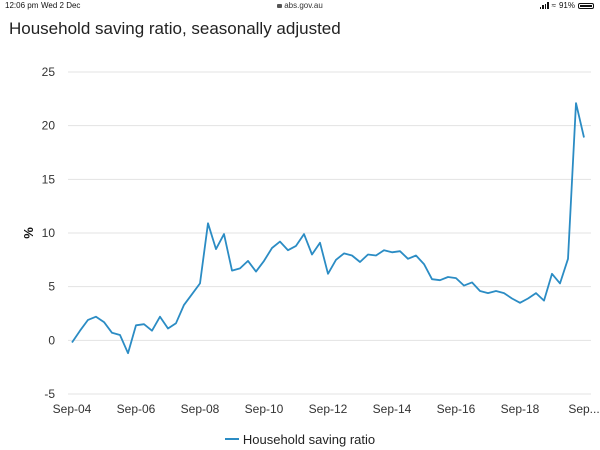  Describe the element at coordinates (544, 5) in the screenshot. I see `signal-icon` at that location.